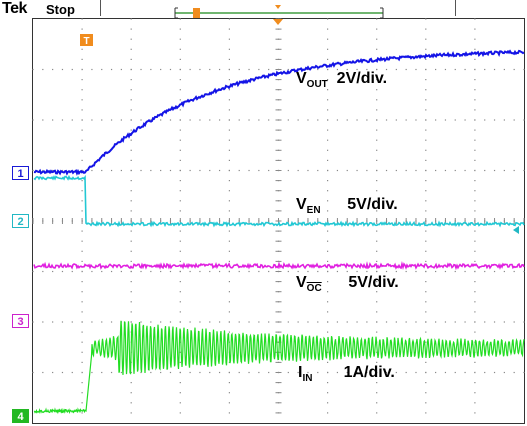  What do you see at coordinates (20, 321) in the screenshot?
I see `channel-3-marker: 3` at bounding box center [20, 321].